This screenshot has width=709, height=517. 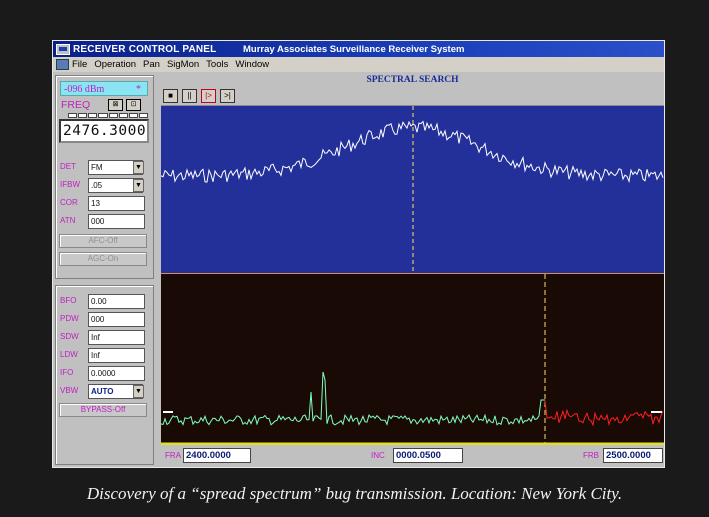 What do you see at coordinates (138, 89) in the screenshot?
I see `signal-level-star: *` at bounding box center [138, 89].